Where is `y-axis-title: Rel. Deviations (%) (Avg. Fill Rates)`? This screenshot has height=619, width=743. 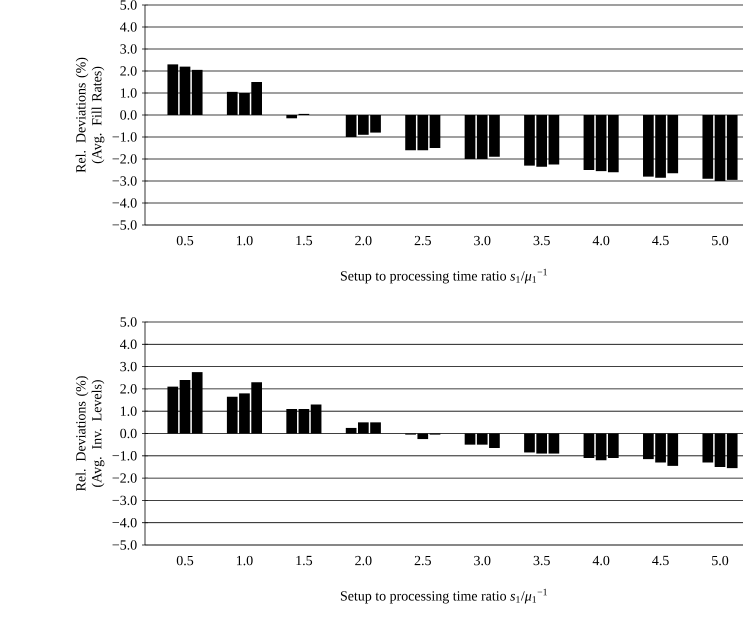 y-axis-title: Rel. Deviations (%) (Avg. Fill Rates) is located at coordinates (90, 115).